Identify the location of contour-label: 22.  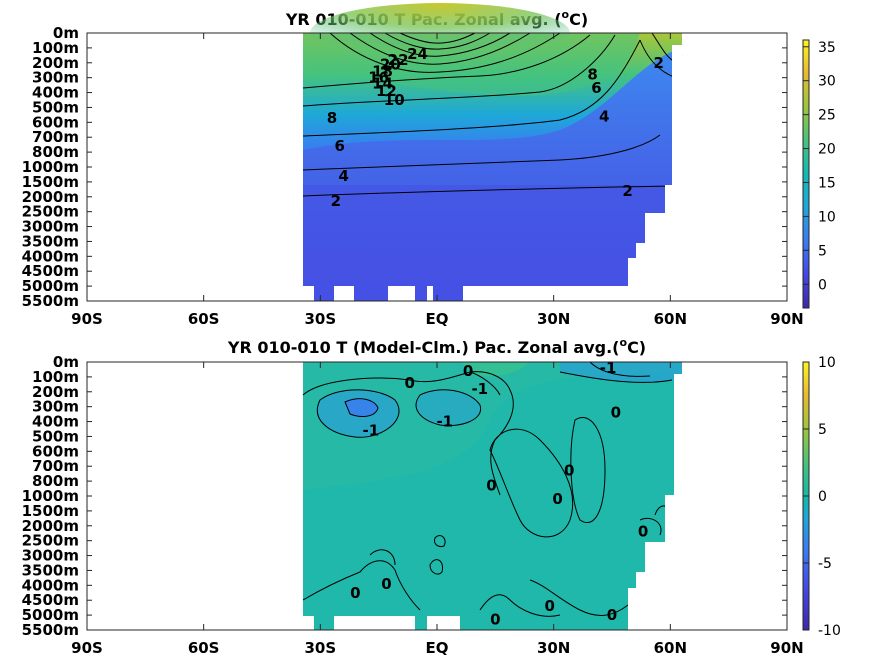
(398, 60).